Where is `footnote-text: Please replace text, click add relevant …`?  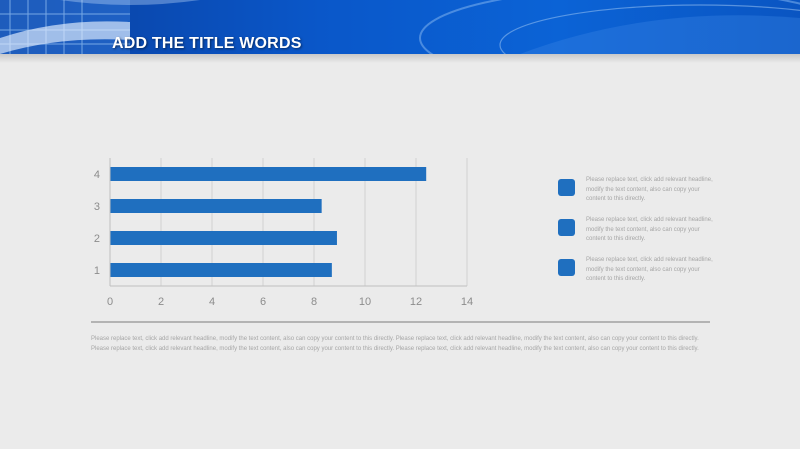 footnote-text: Please replace text, click add relevant … is located at coordinates (395, 344).